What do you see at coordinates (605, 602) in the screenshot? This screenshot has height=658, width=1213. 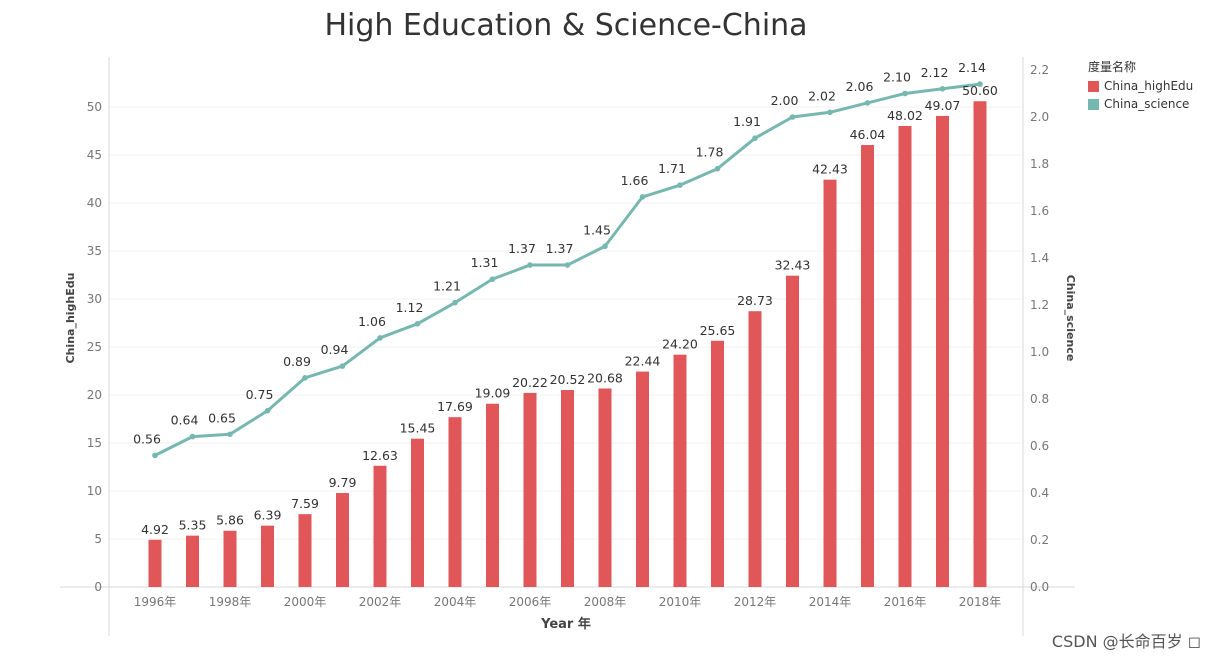 I see `x-tick-label: 2008年` at bounding box center [605, 602].